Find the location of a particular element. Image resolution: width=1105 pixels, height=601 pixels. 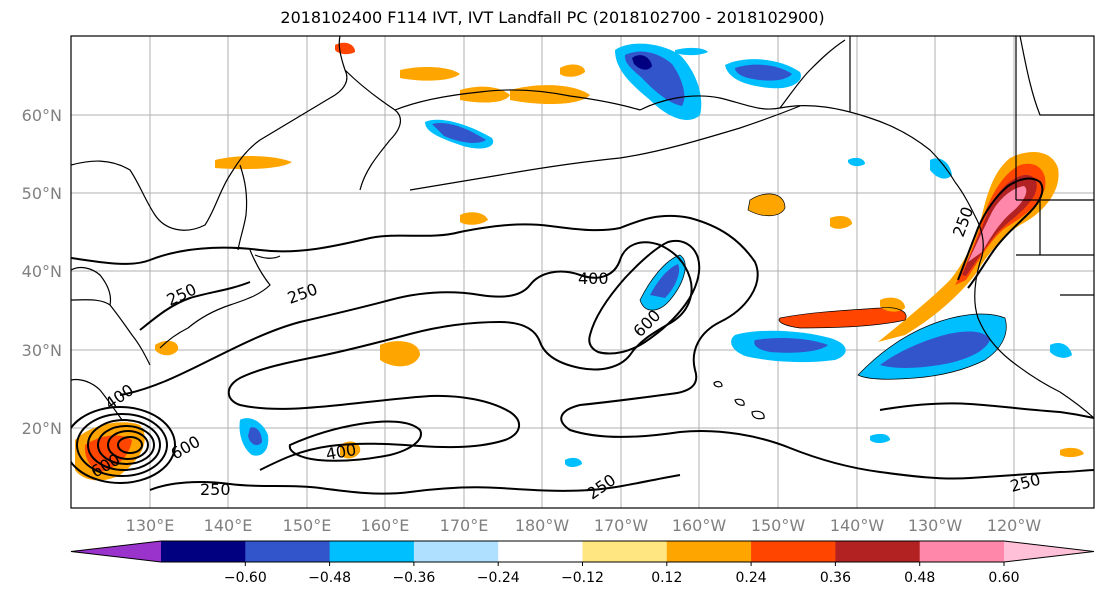

contour-250-east is located at coordinates (986, 410).